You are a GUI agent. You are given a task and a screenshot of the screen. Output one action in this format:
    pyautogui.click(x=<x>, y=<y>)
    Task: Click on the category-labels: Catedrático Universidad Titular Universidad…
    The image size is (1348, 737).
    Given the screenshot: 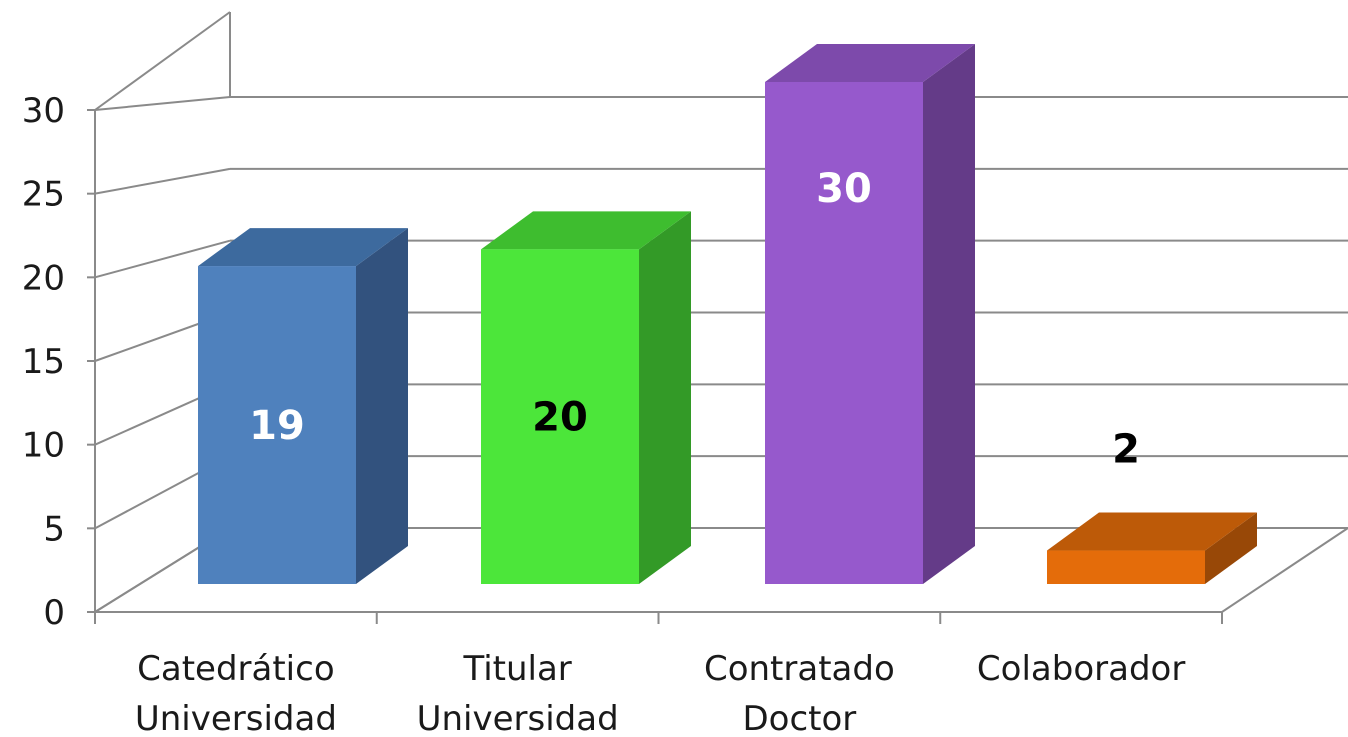 What is the action you would take?
    pyautogui.click(x=660, y=693)
    